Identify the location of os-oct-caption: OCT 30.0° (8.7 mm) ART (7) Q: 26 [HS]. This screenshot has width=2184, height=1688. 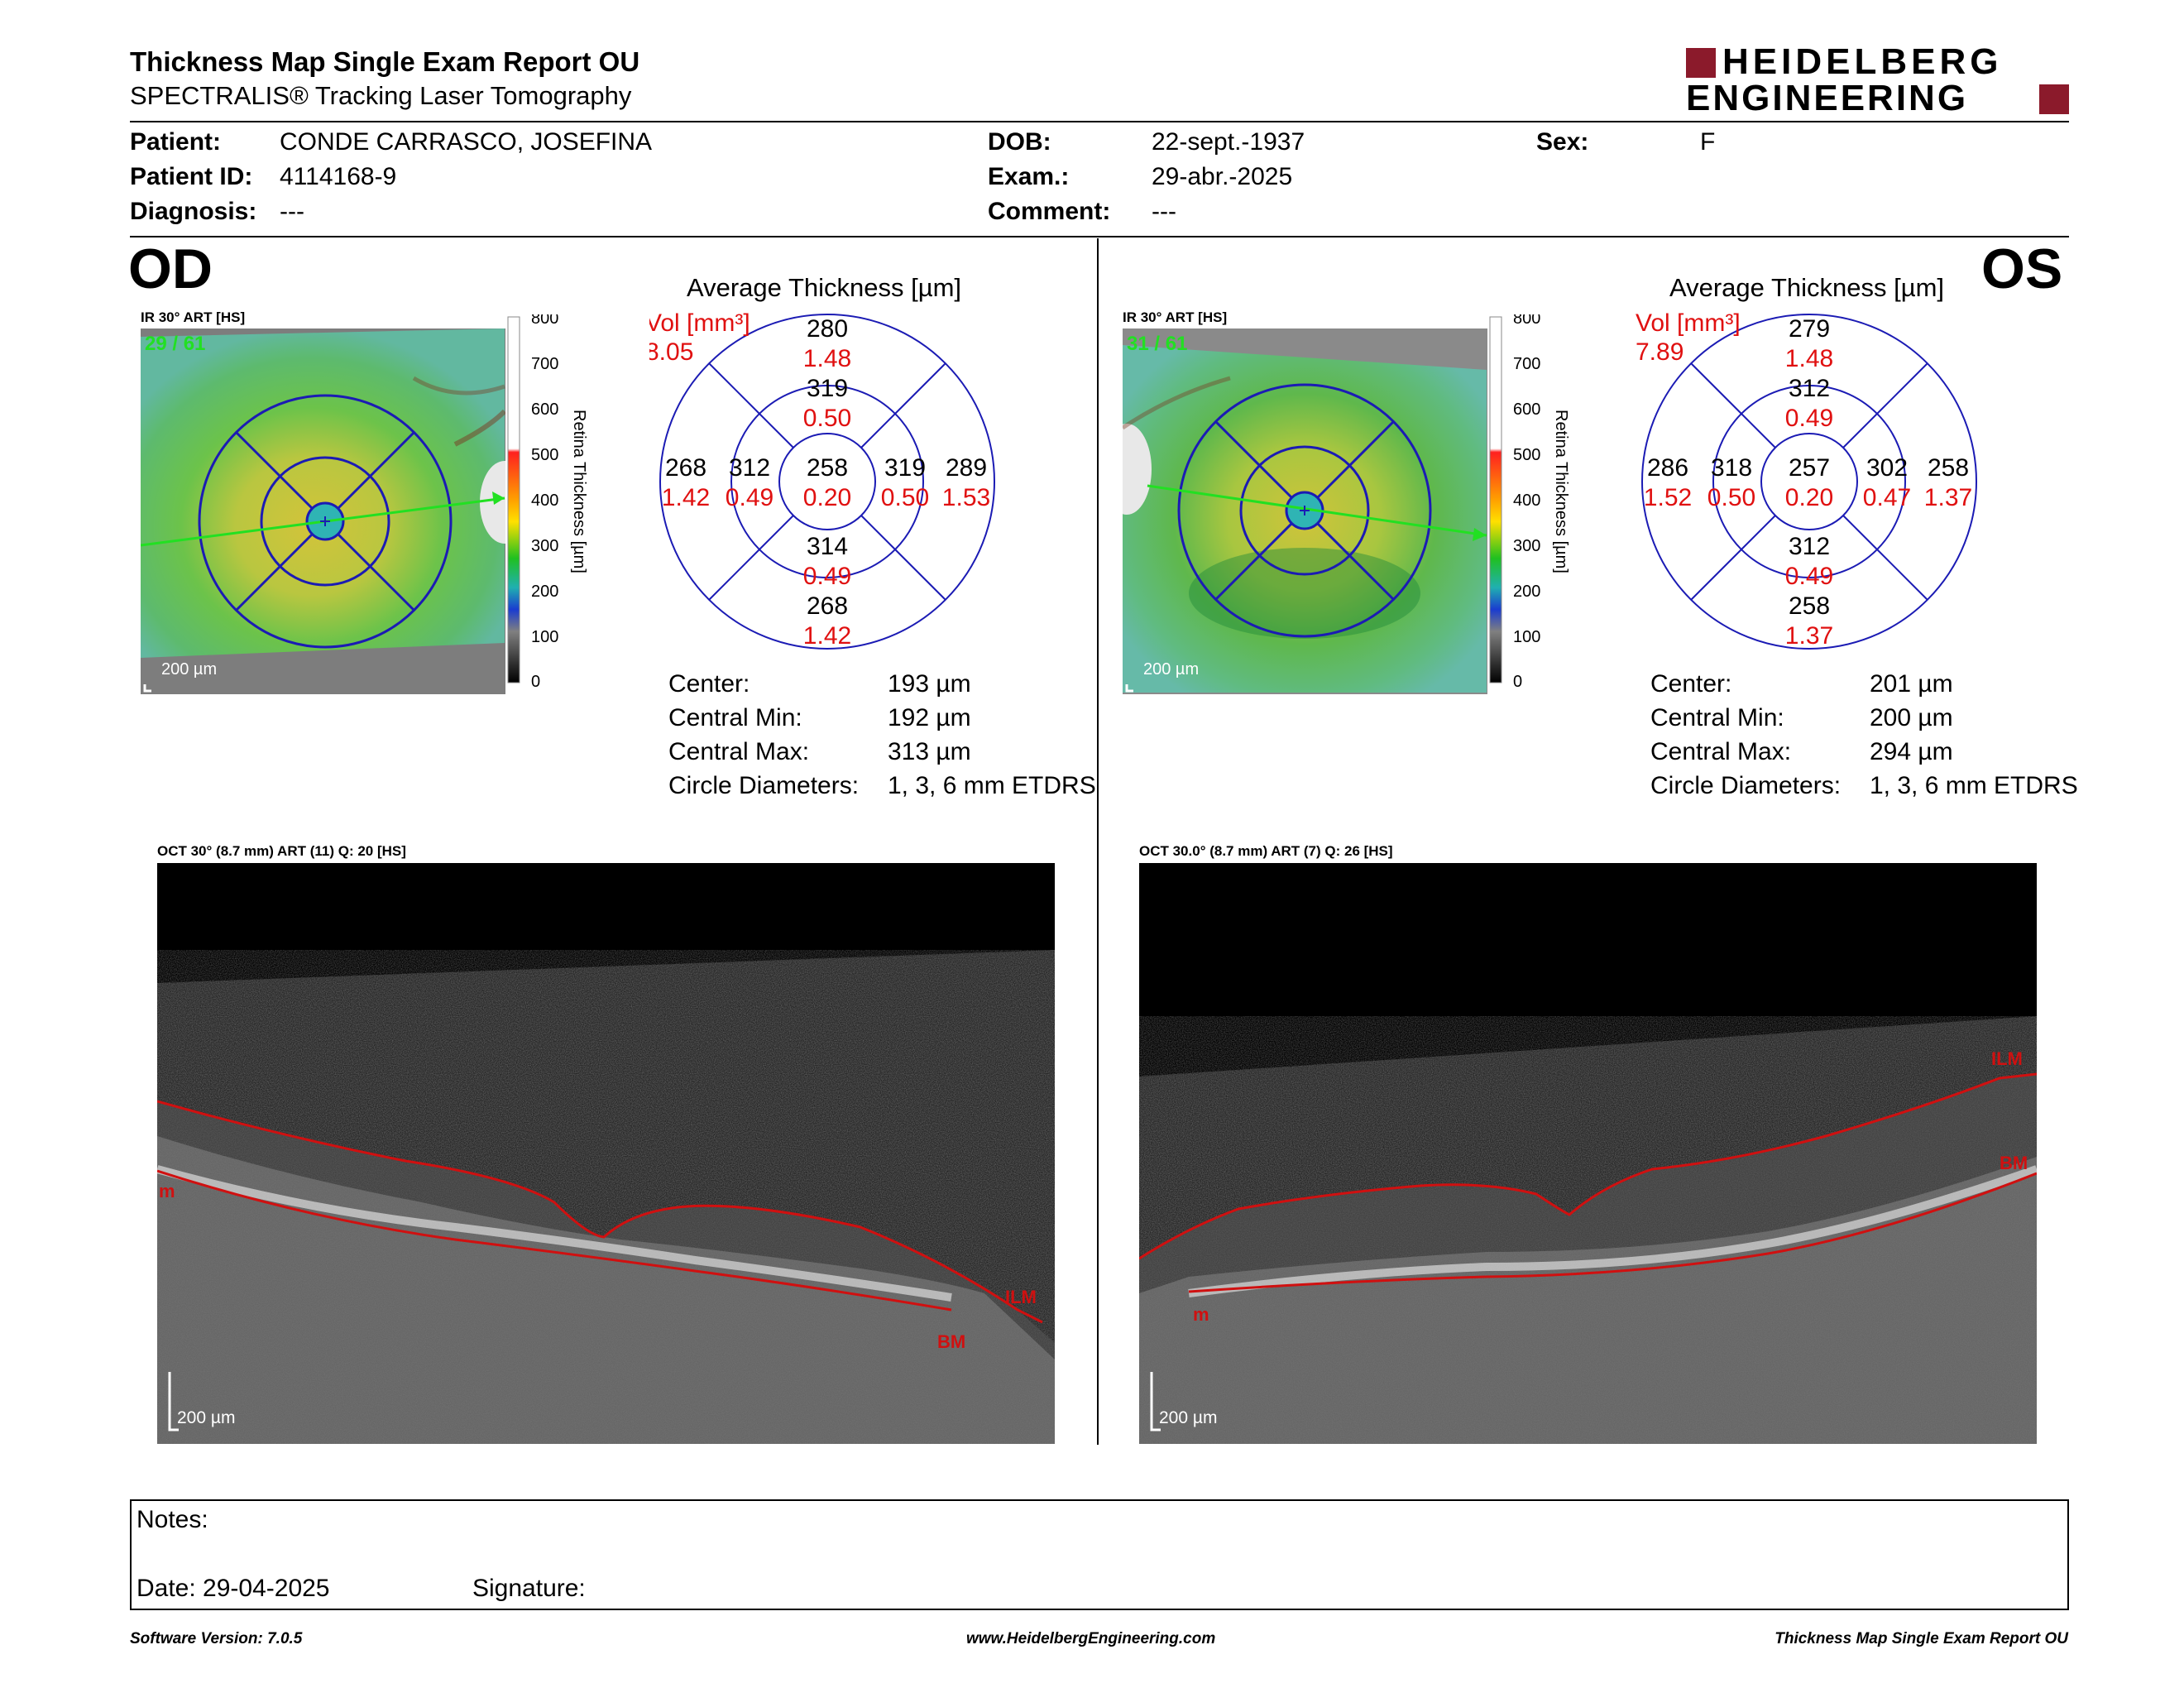
(1266, 851).